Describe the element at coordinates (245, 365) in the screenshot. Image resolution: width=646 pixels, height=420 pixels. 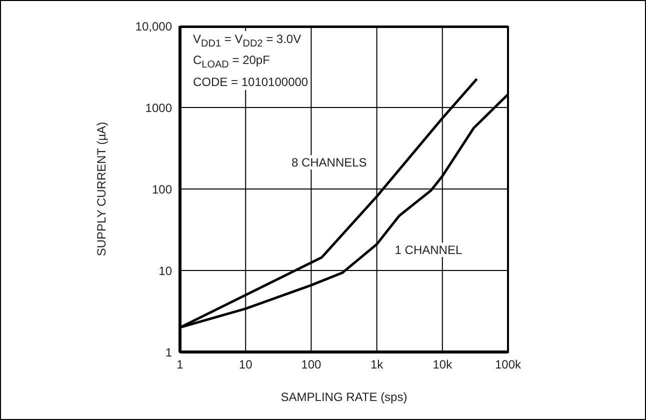
I see `x-tick-label: 10` at that location.